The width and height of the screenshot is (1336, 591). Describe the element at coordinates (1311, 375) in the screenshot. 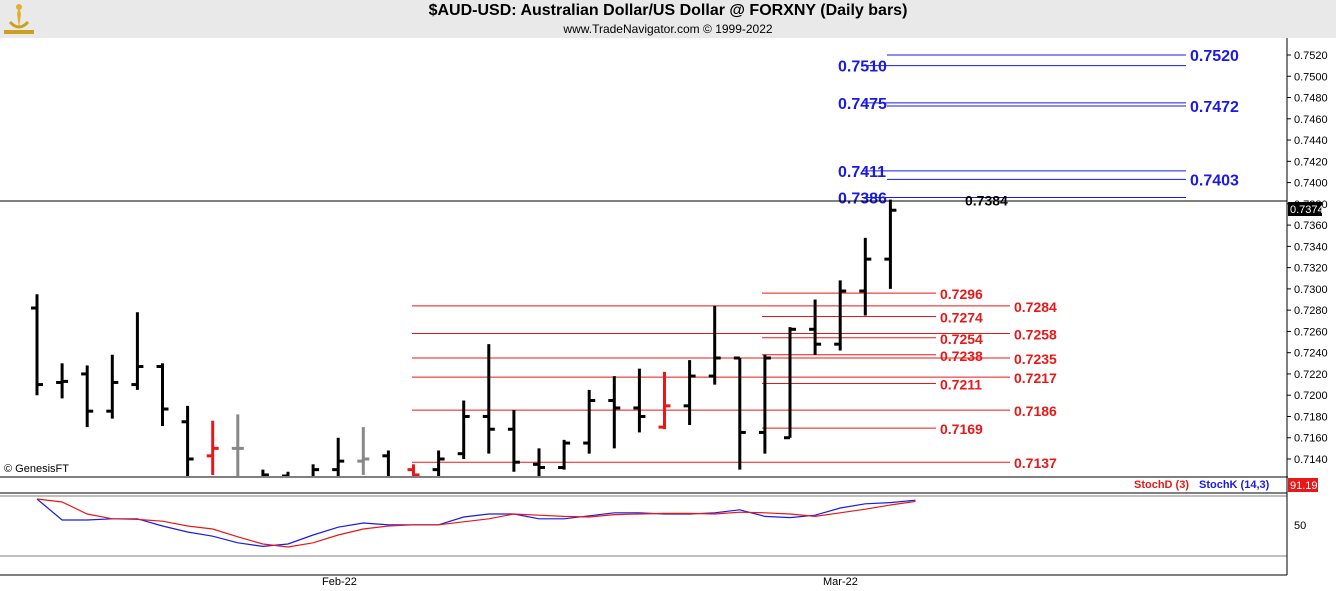

I see `price-tick-label: 0.7220` at that location.